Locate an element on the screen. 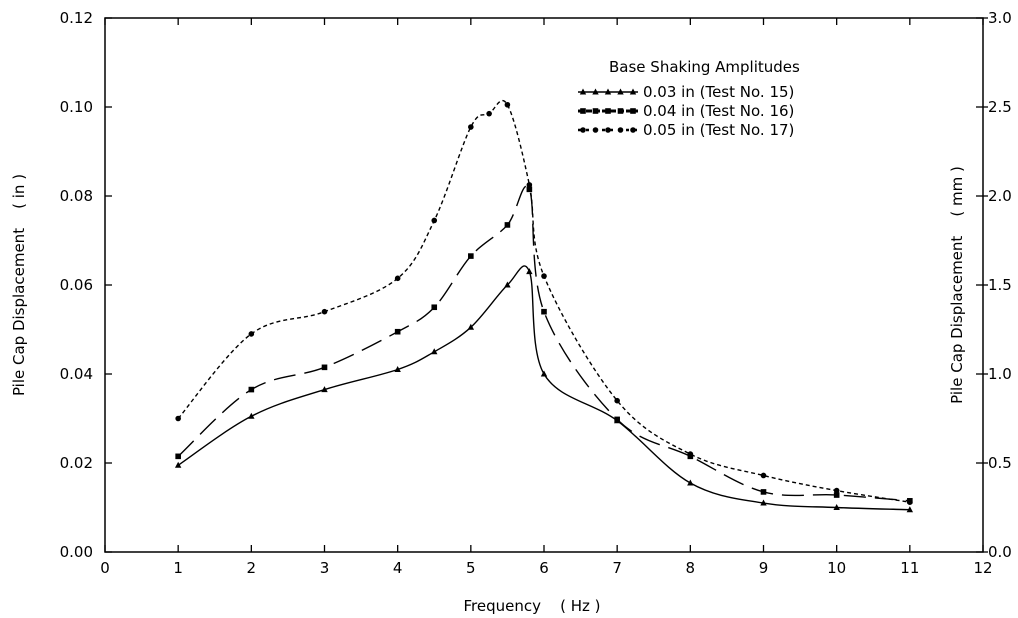 The image size is (1018, 618). y-tick-label: 0.08 is located at coordinates (76, 196).